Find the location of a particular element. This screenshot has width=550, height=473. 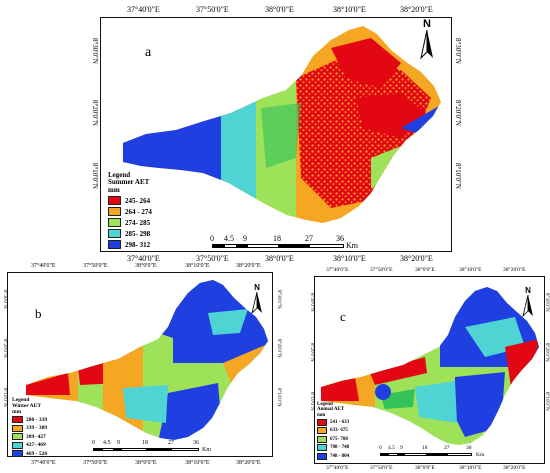

legend-item: 298- 312 is located at coordinates (130, 245).